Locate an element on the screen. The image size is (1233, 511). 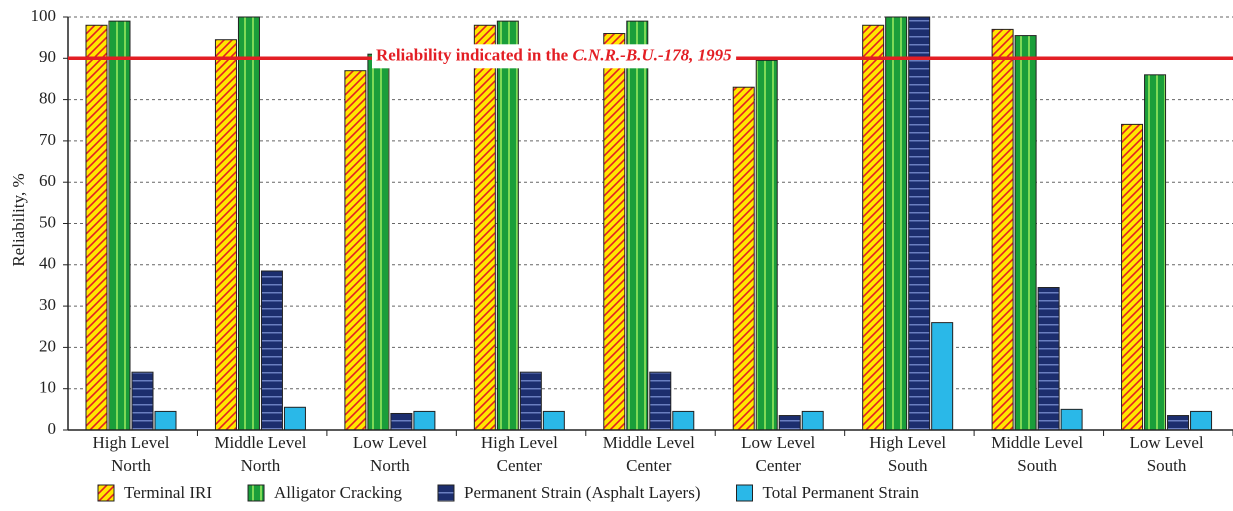
annotation-italic: C.N.R.-B.U.-178, 1995 is located at coordinates (652, 54).